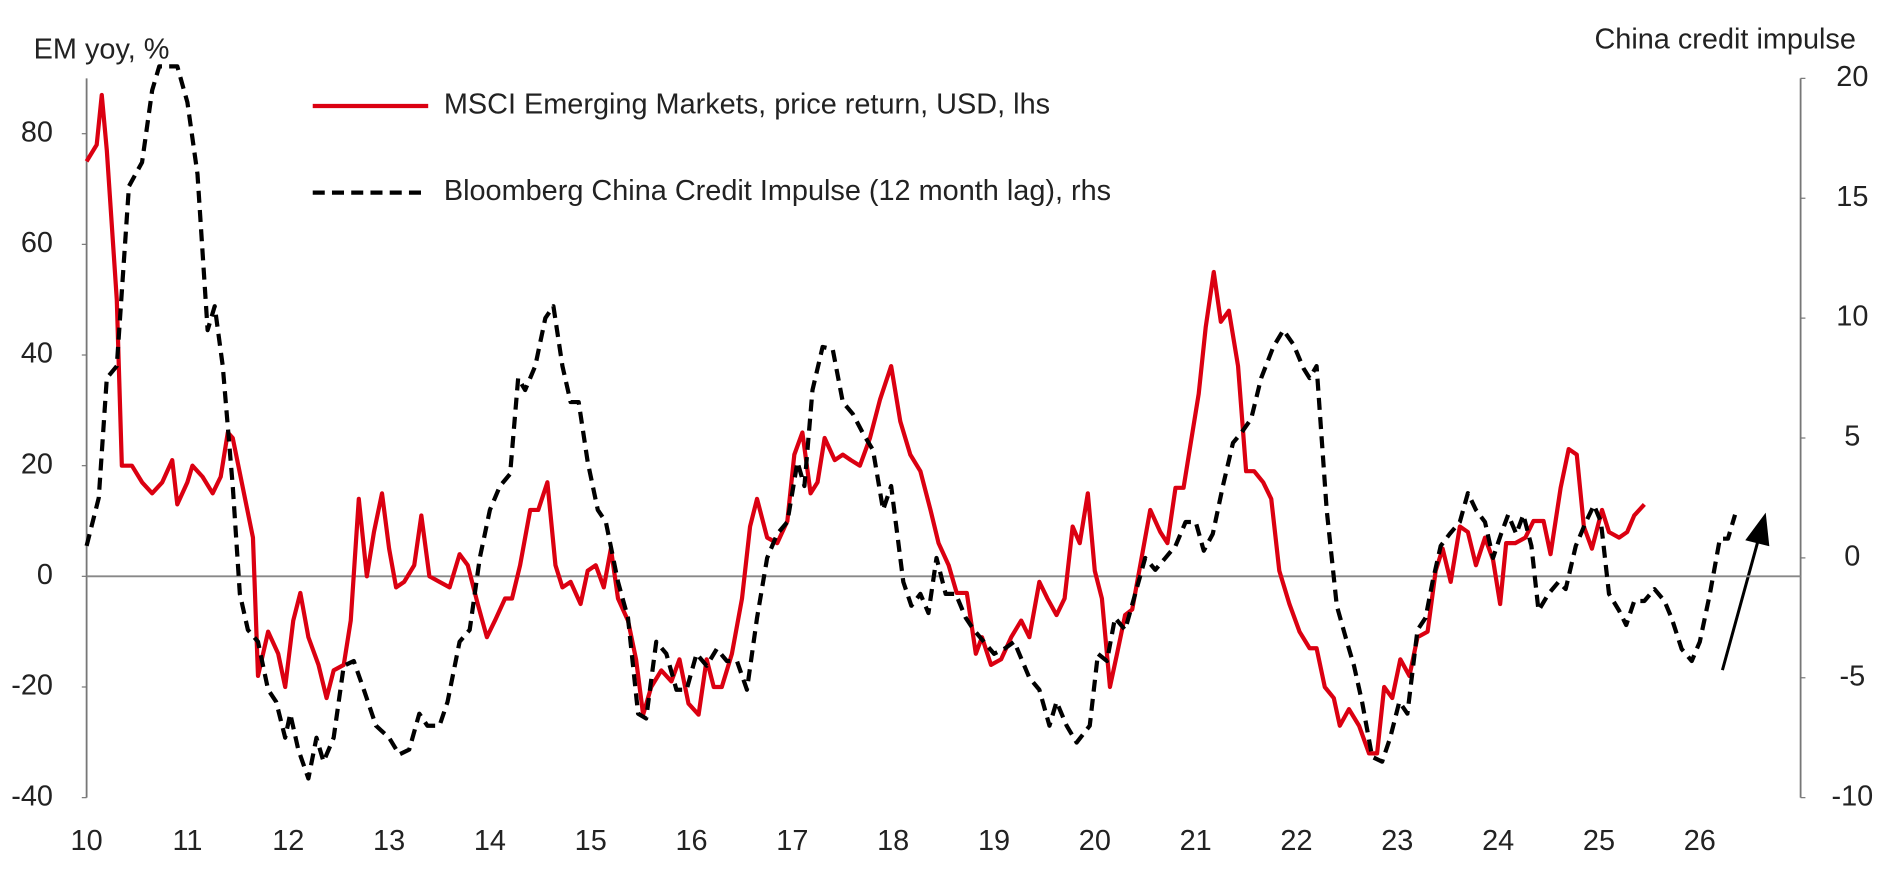 Image resolution: width=1886 pixels, height=870 pixels. I want to click on x-tick-label: 26, so click(1700, 841).